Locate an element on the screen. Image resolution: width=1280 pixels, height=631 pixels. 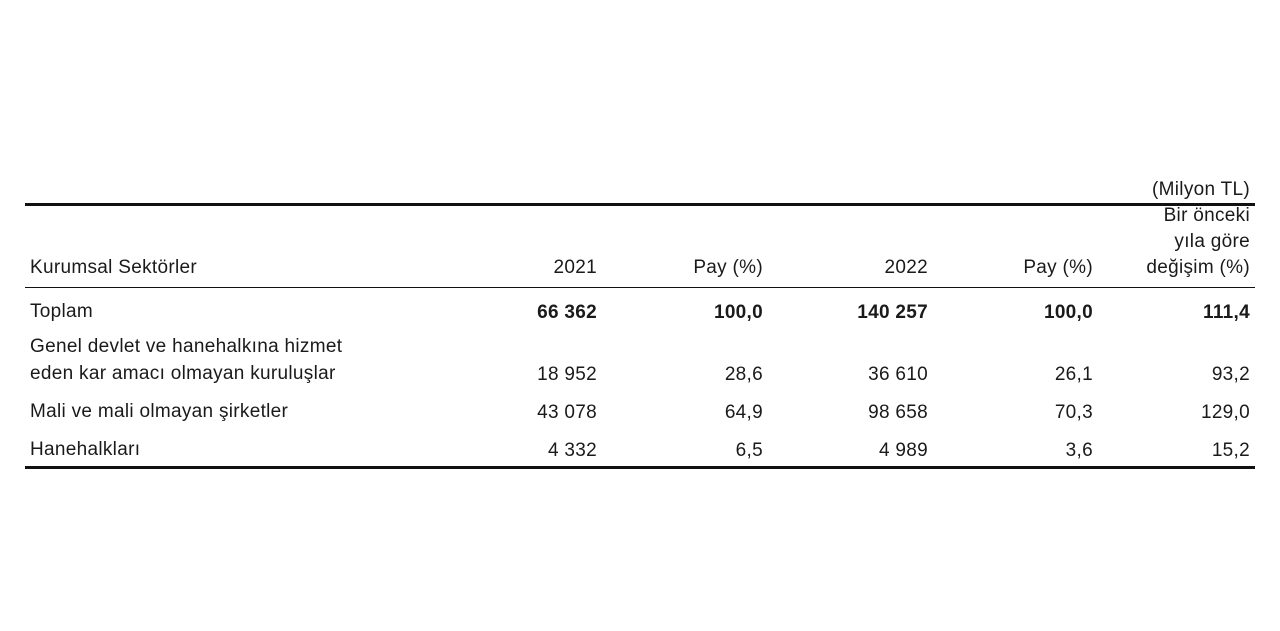
cell: 70,3 is located at coordinates (1073, 412).